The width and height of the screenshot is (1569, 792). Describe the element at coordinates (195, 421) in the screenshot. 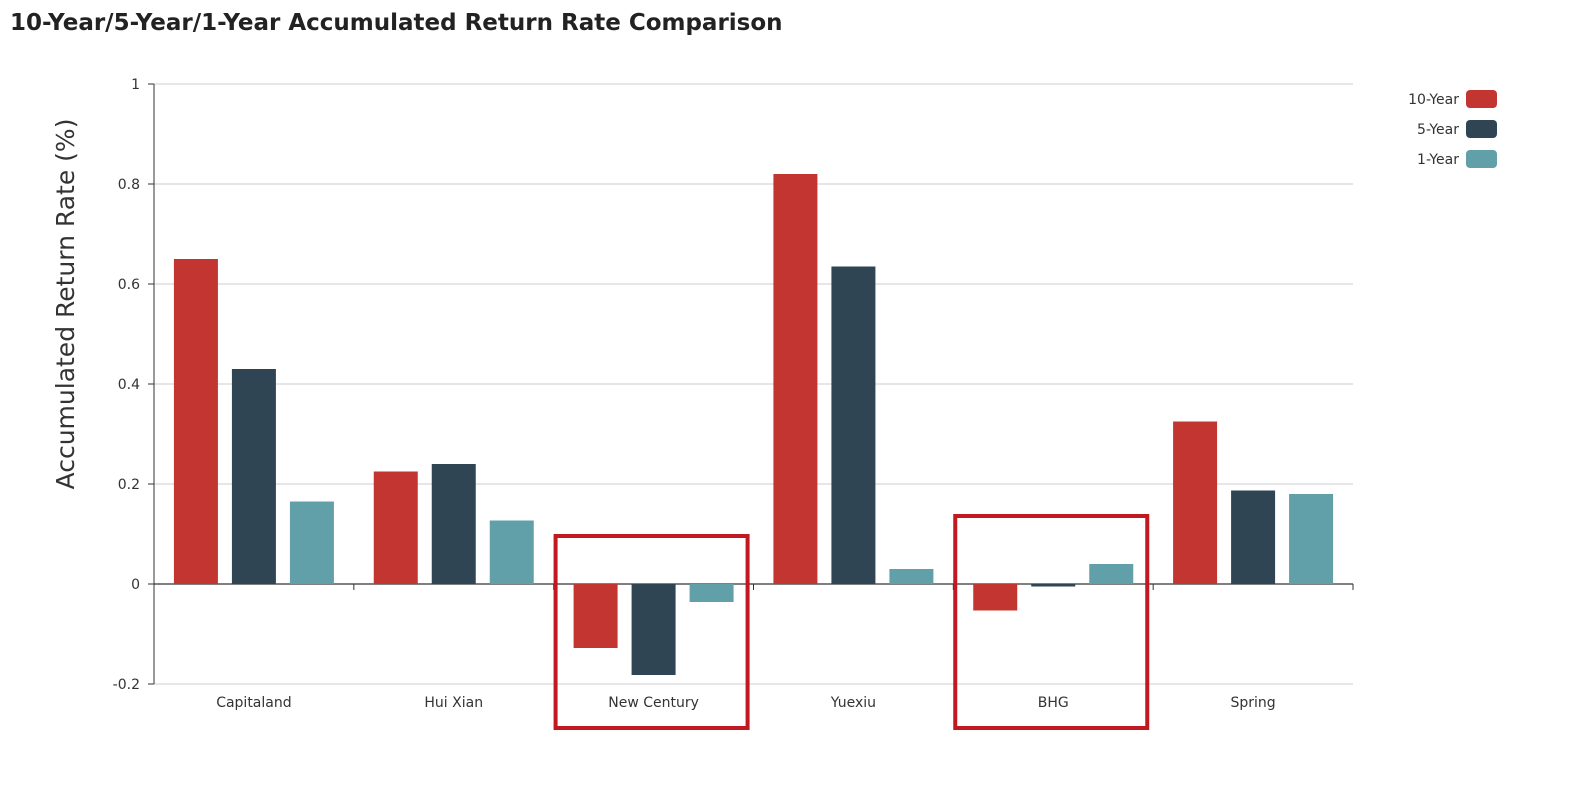

I see `bar-10-year-capitaland` at that location.